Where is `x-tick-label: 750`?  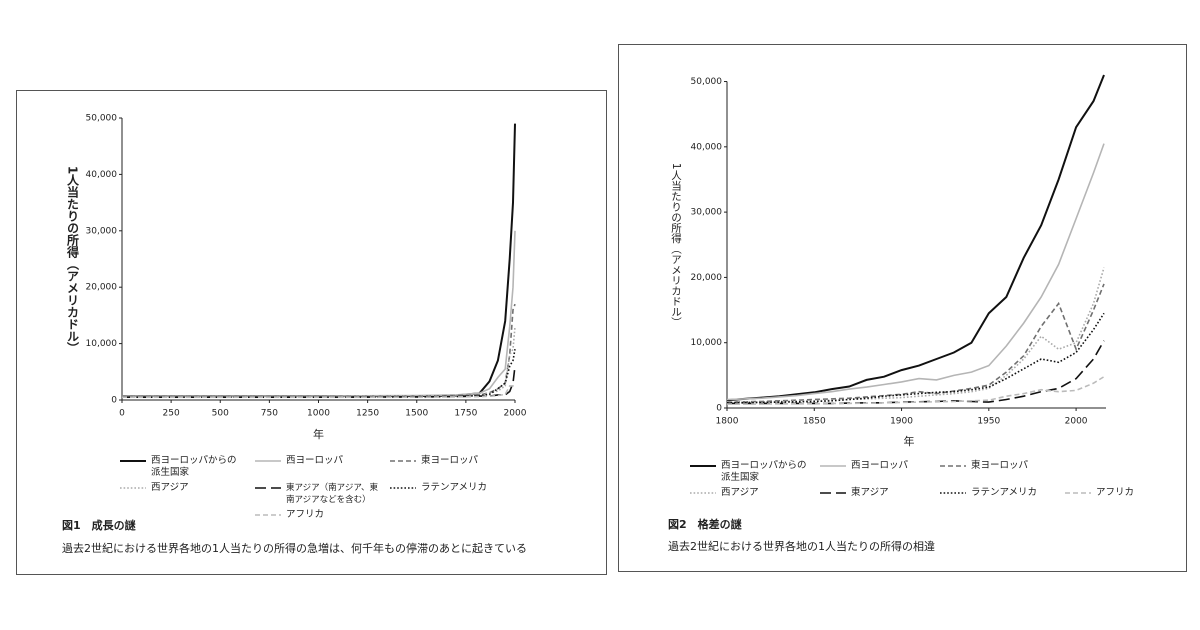 x-tick-label: 750 is located at coordinates (269, 414).